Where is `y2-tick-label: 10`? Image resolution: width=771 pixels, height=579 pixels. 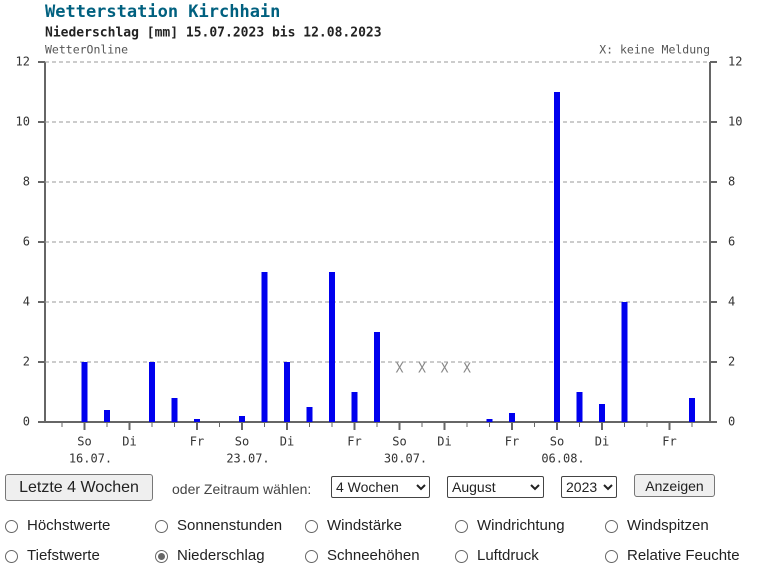 y2-tick-label: 10 is located at coordinates (735, 122).